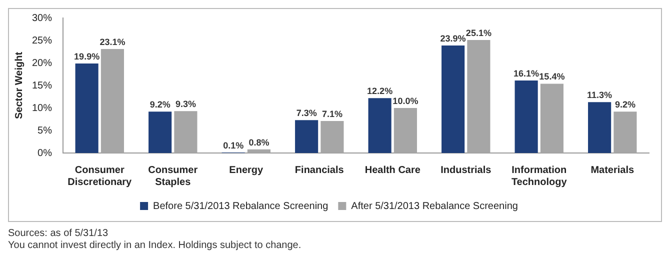 This screenshot has height=262, width=670. I want to click on x-tick-label: Information Technology, so click(539, 176).